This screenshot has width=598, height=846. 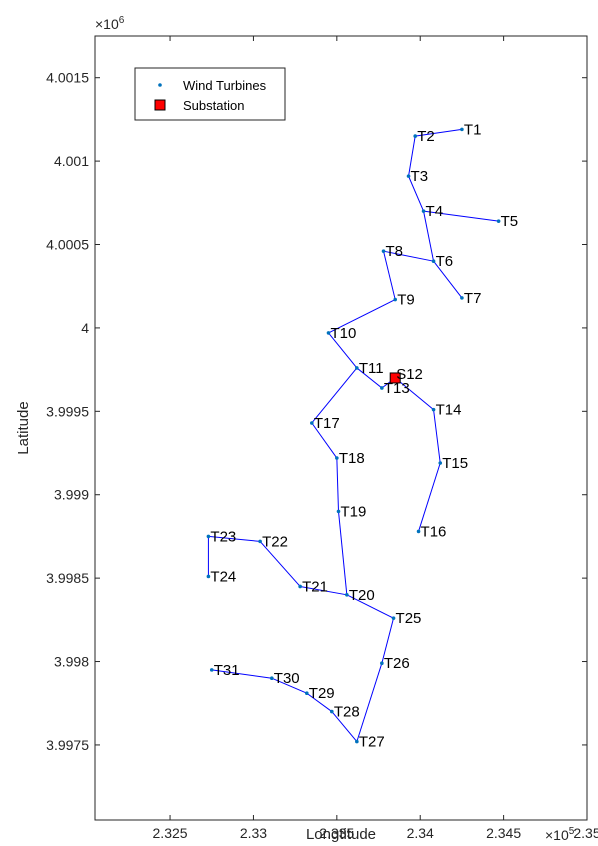 What do you see at coordinates (322, 693) in the screenshot?
I see `turbine-label-T29: T29` at bounding box center [322, 693].